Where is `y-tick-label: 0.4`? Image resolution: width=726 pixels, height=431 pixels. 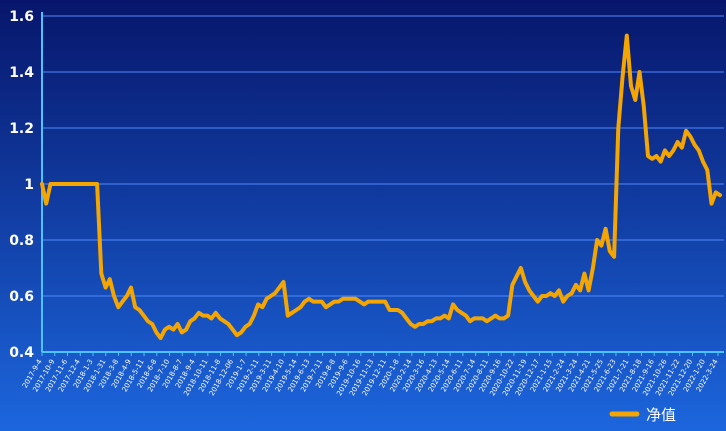 y-tick-label: 0.4 is located at coordinates (21, 353).